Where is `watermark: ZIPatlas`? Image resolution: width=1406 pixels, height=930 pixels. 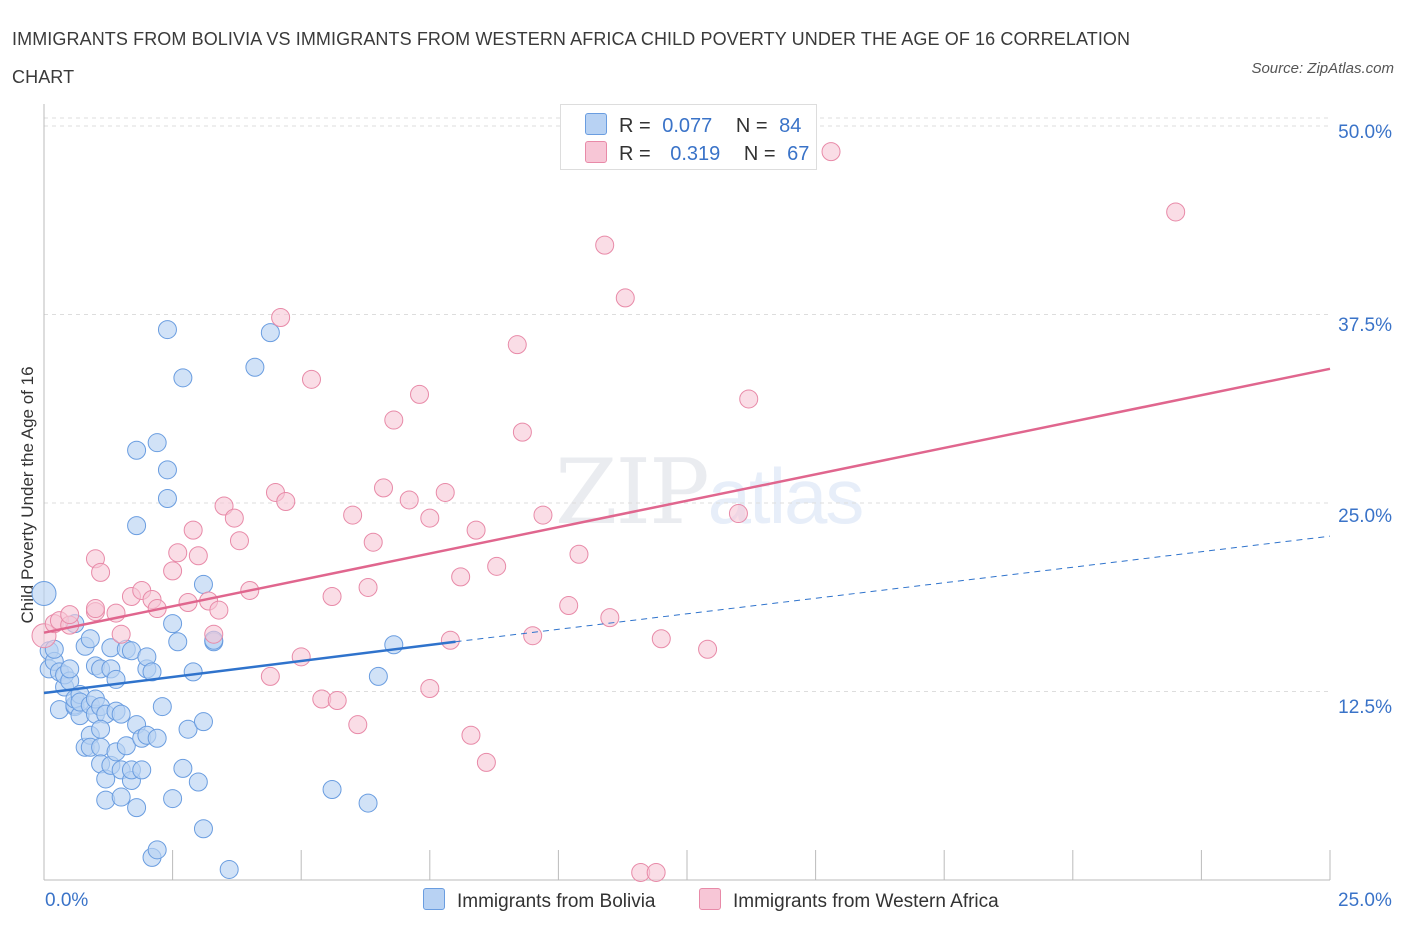 watermark: ZIPatlas is located at coordinates (710, 492).